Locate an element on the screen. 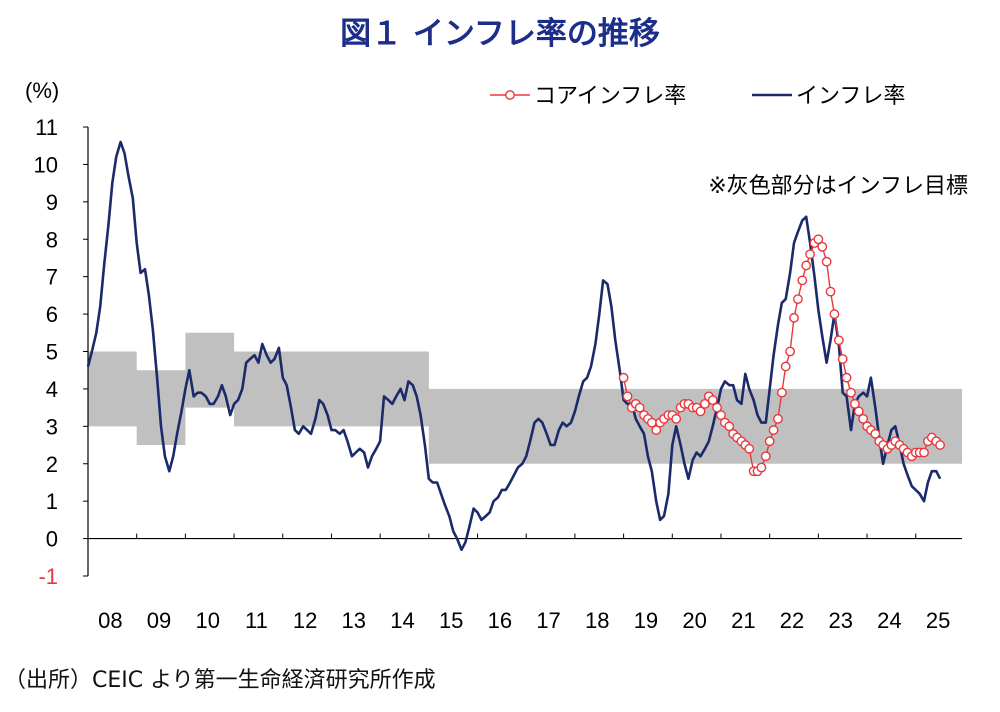 Image resolution: width=1000 pixels, height=712 pixels. x-tick-label: 17 is located at coordinates (548, 620).